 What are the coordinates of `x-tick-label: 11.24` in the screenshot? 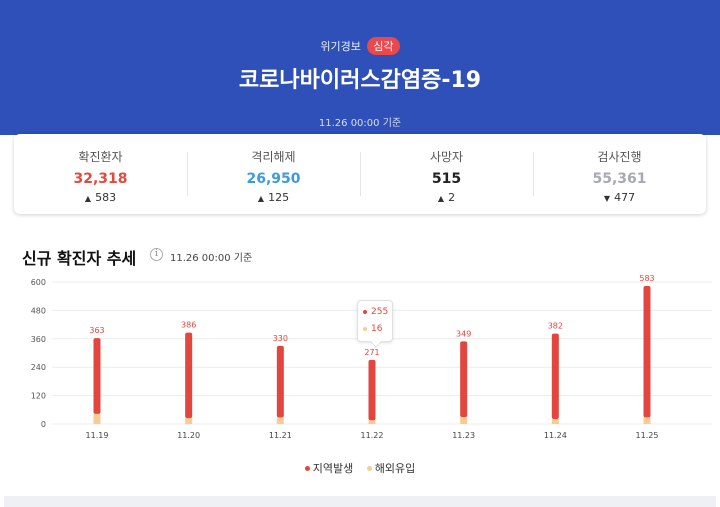 It's located at (555, 435).